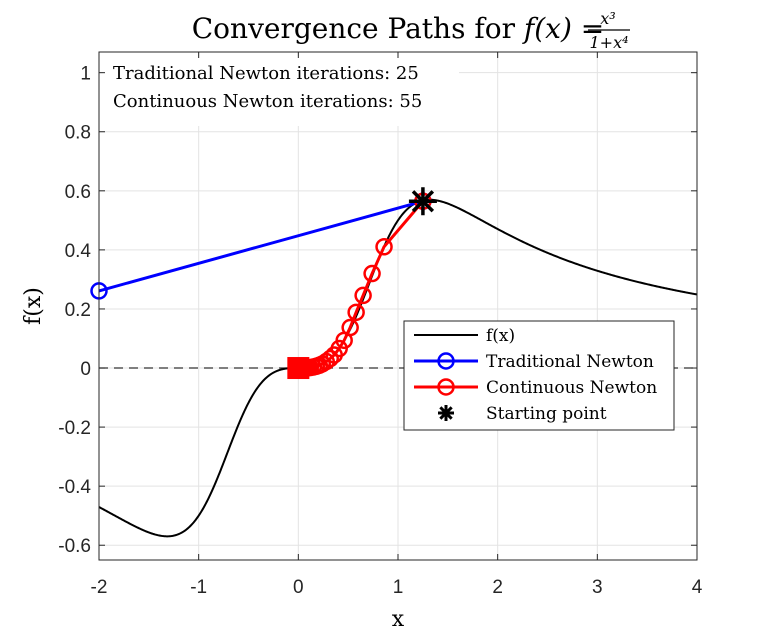 This screenshot has height=636, width=771. Describe the element at coordinates (85, 74) in the screenshot. I see `y-tick-label: 1` at that location.